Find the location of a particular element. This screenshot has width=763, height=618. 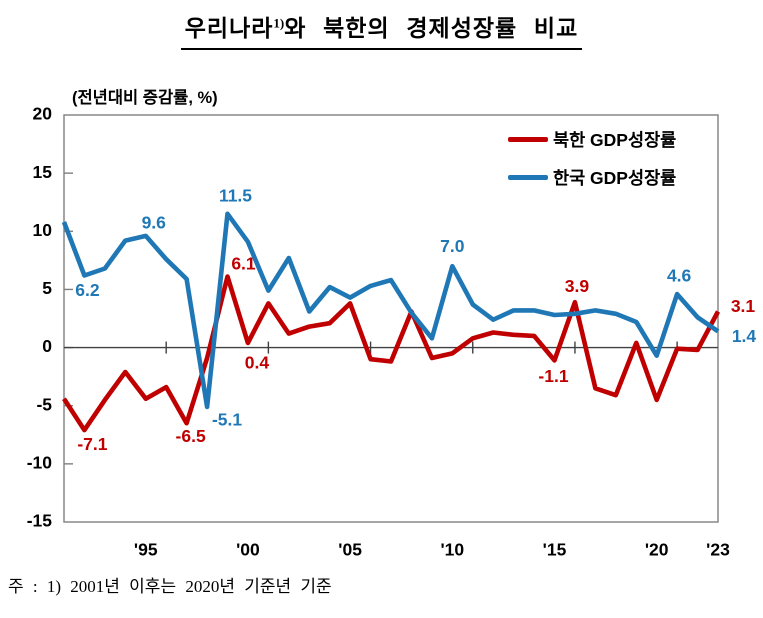

data-point-label: 1.4 is located at coordinates (744, 336).